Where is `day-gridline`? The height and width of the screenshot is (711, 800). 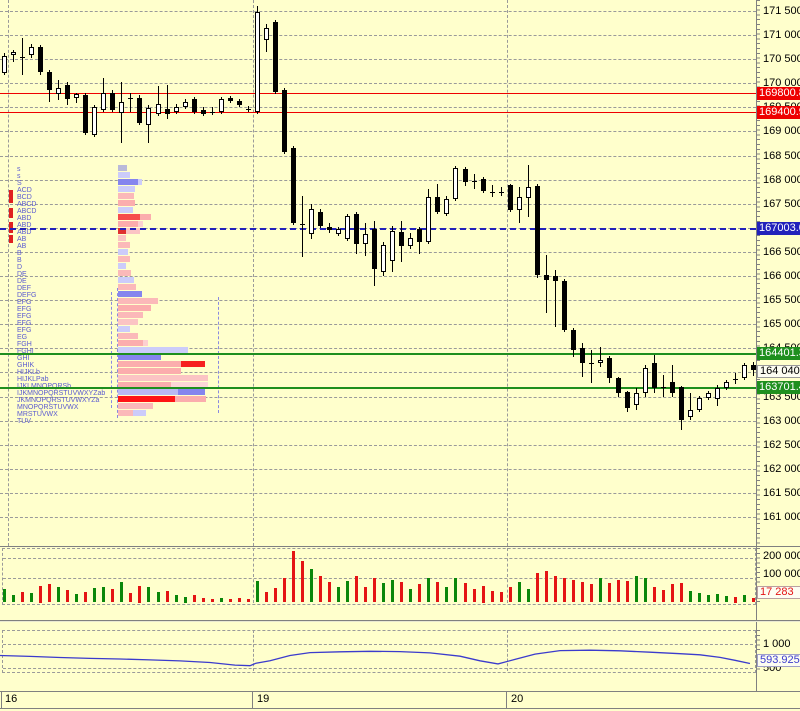
day-gridline is located at coordinates (253, 650).